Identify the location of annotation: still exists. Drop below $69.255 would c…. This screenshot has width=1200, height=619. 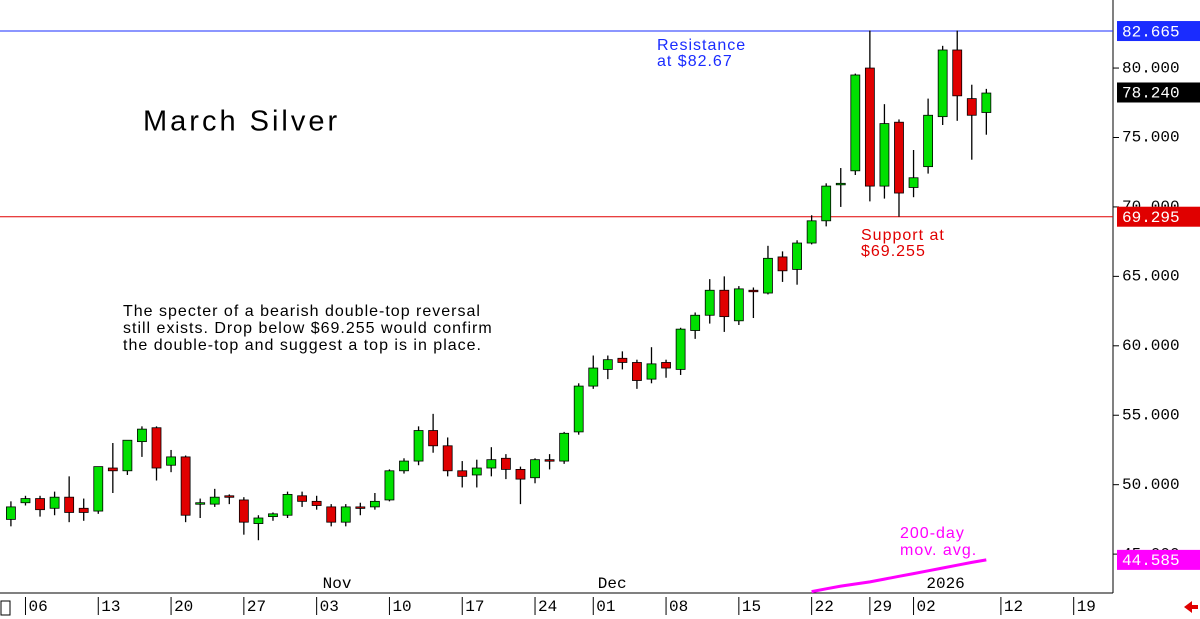
(308, 328).